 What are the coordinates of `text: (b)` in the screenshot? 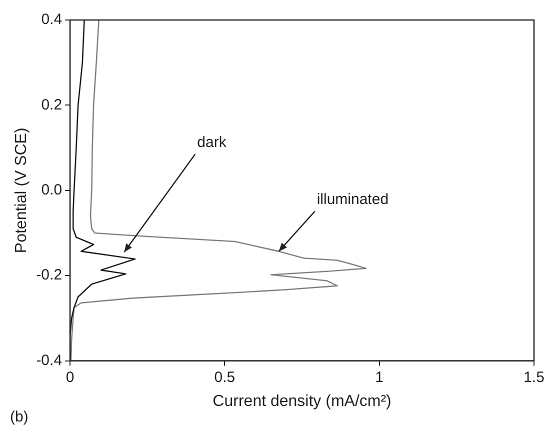 It's located at (19, 417).